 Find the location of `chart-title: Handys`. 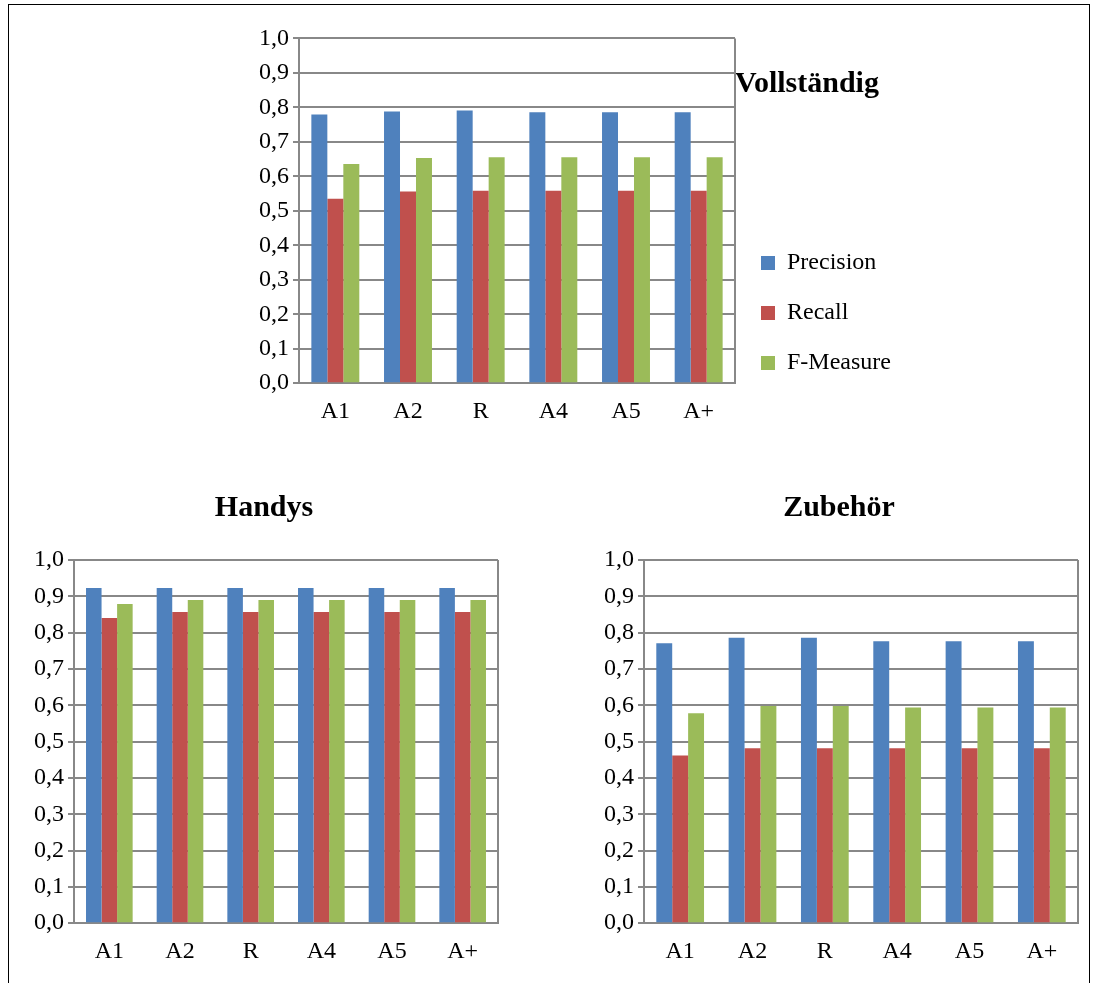

chart-title: Handys is located at coordinates (264, 505).